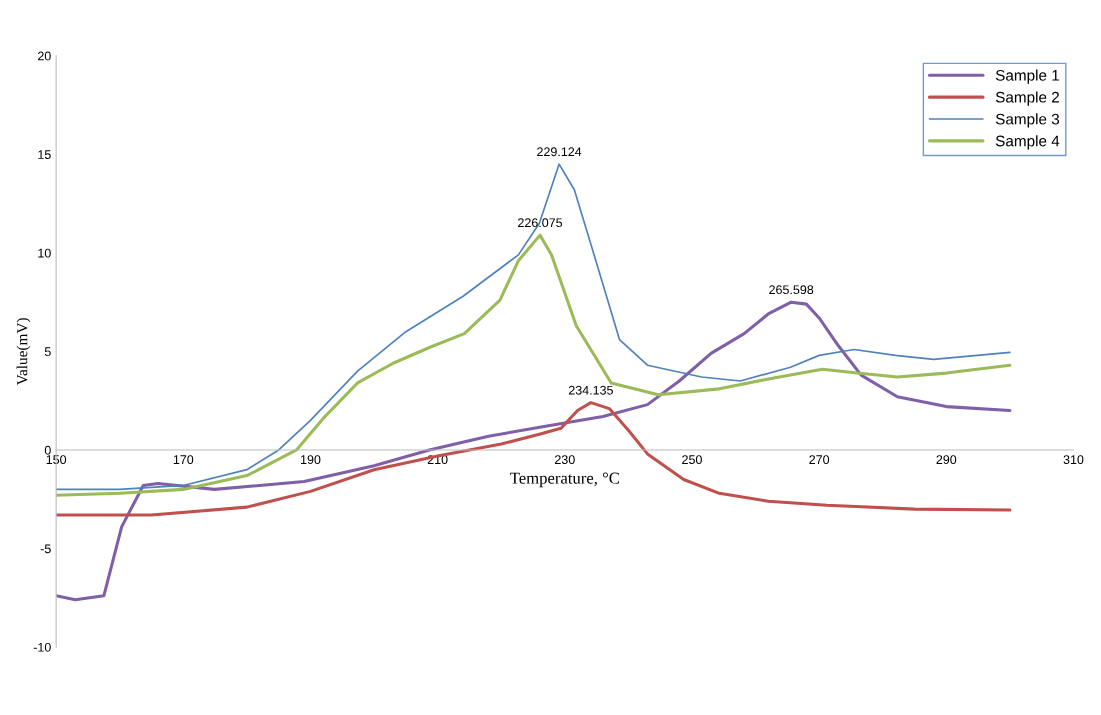 The image size is (1101, 715). Describe the element at coordinates (47, 352) in the screenshot. I see `y-tick-label: 5` at that location.